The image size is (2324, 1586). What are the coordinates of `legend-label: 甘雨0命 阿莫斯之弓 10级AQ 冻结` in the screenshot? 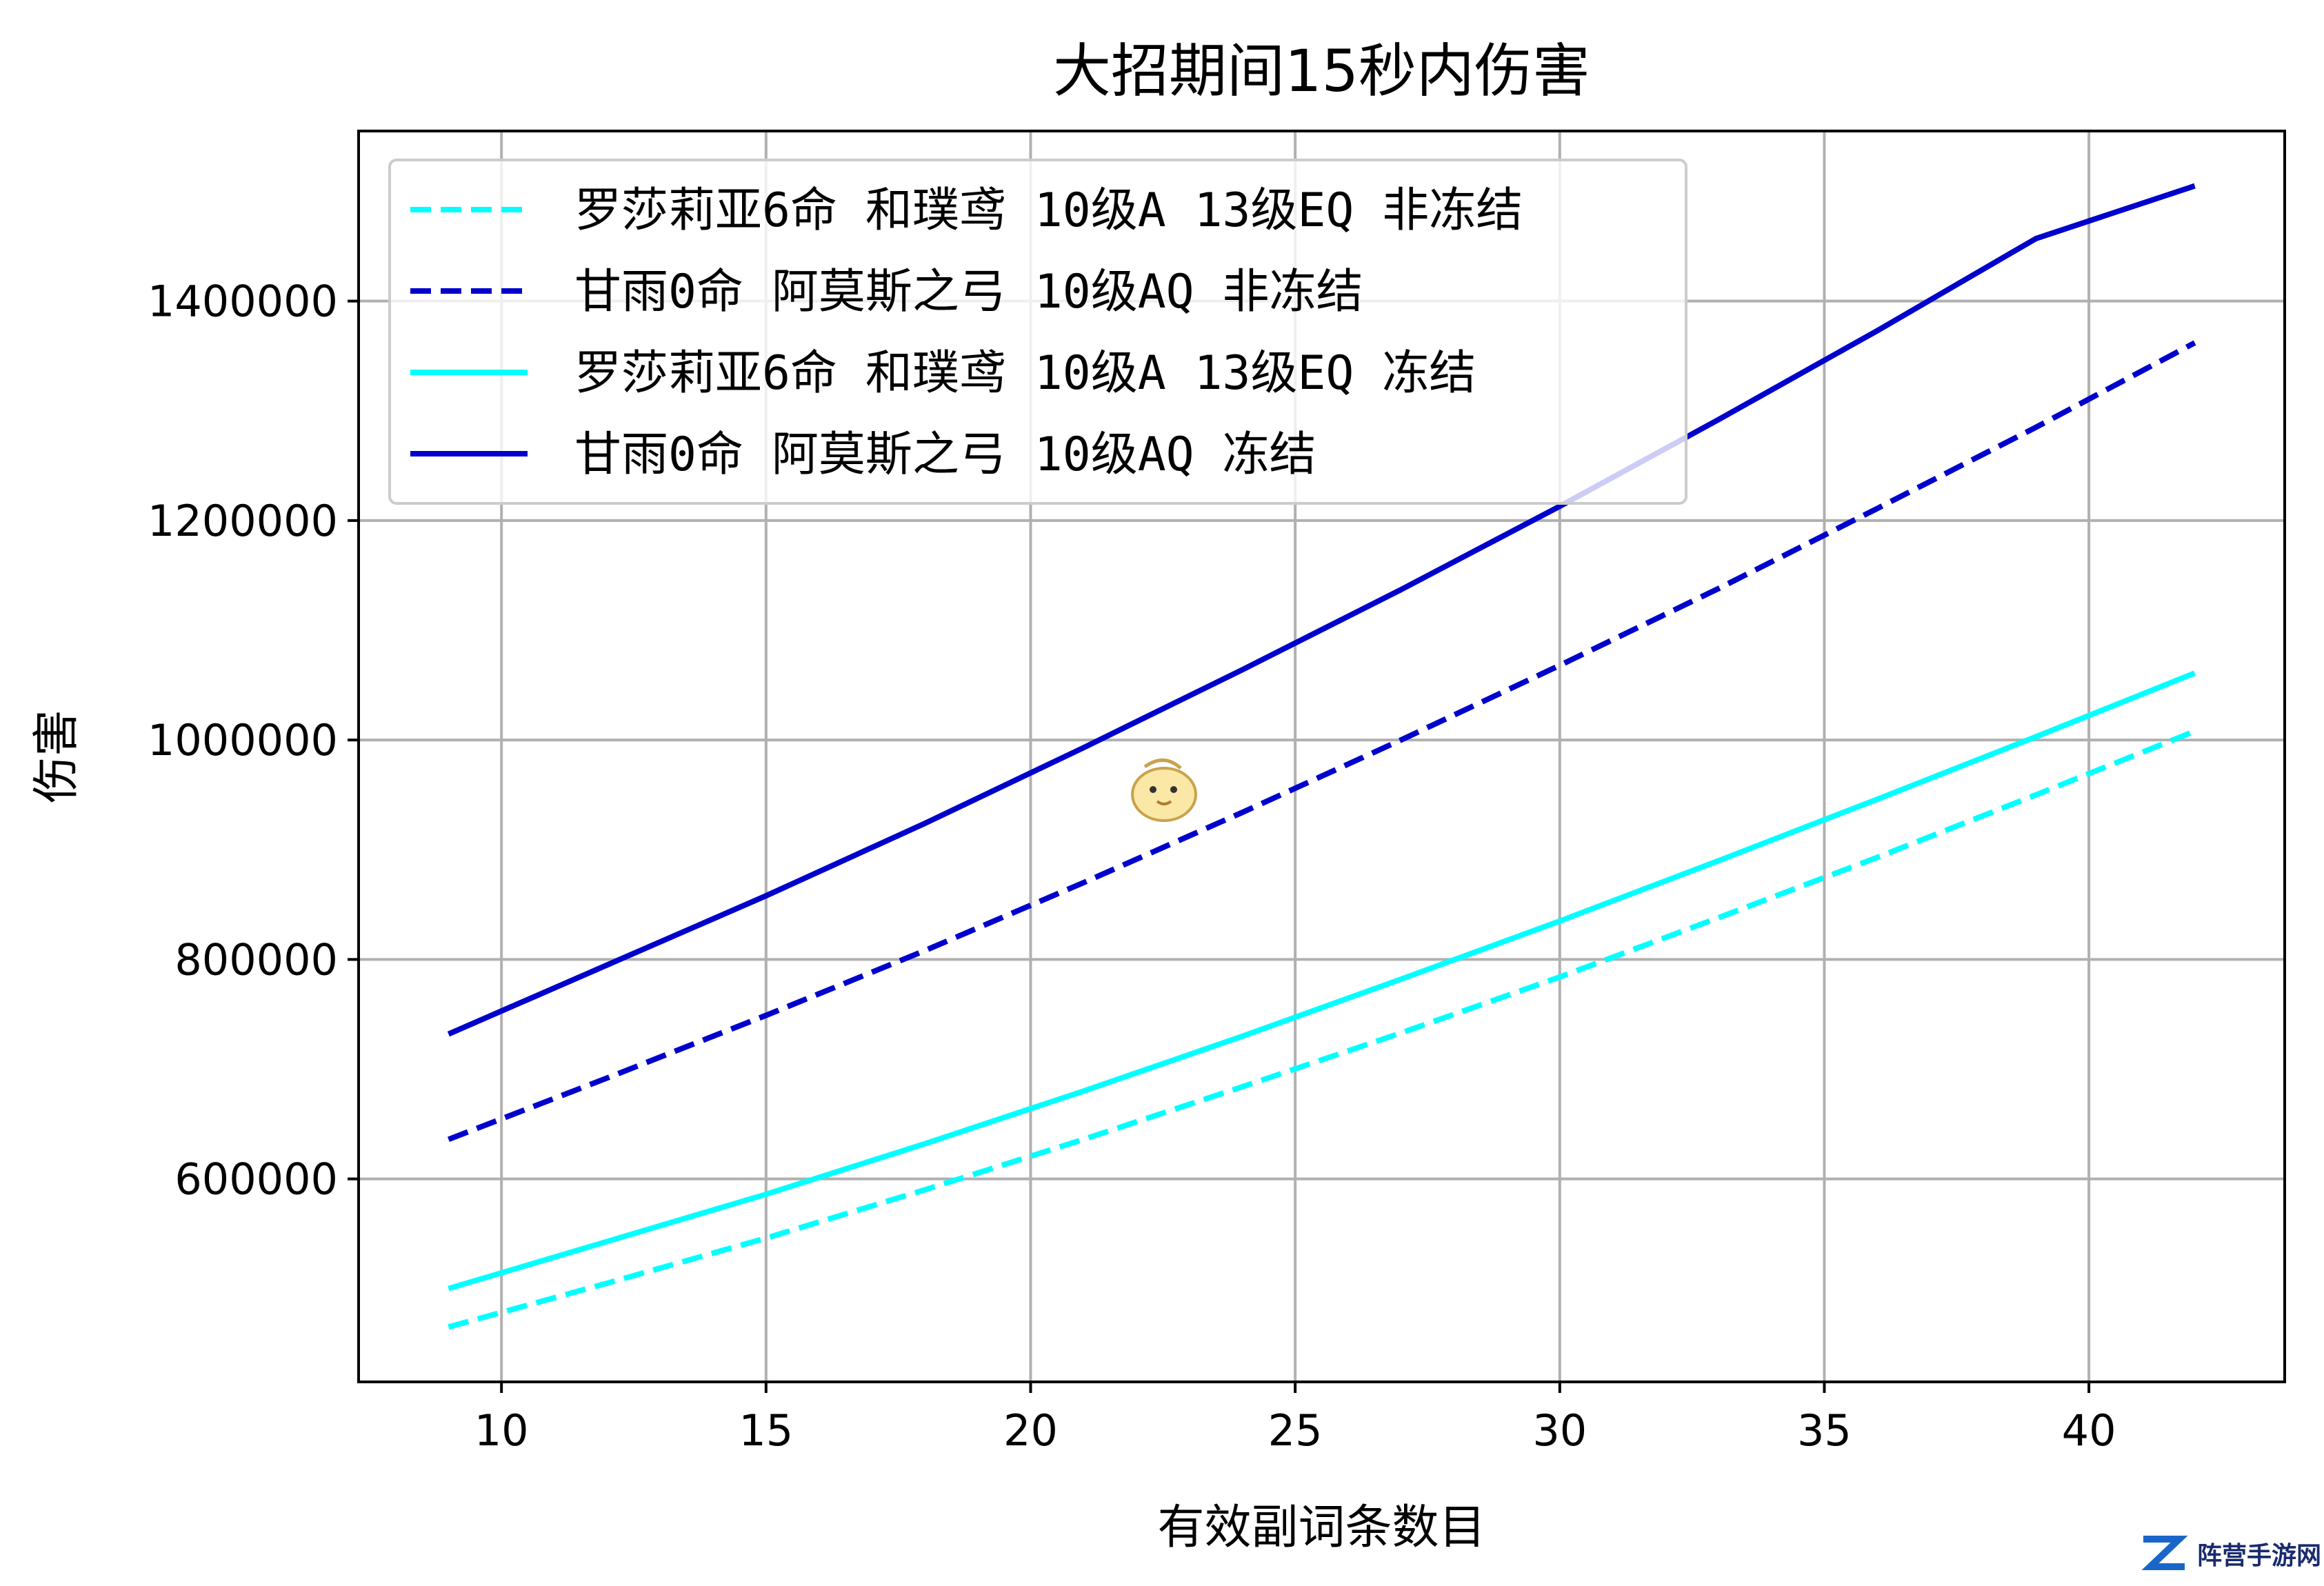 It's located at (945, 455).